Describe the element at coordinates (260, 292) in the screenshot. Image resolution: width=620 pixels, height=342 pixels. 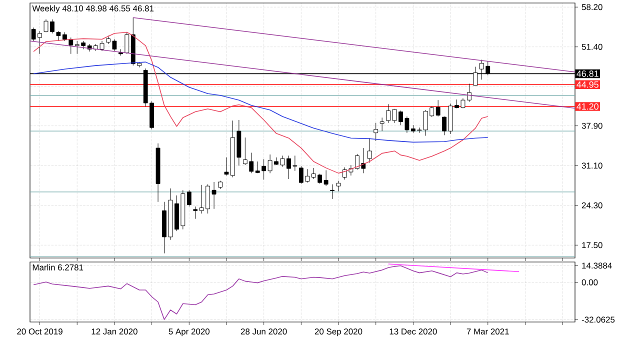
I see `line-series` at that location.